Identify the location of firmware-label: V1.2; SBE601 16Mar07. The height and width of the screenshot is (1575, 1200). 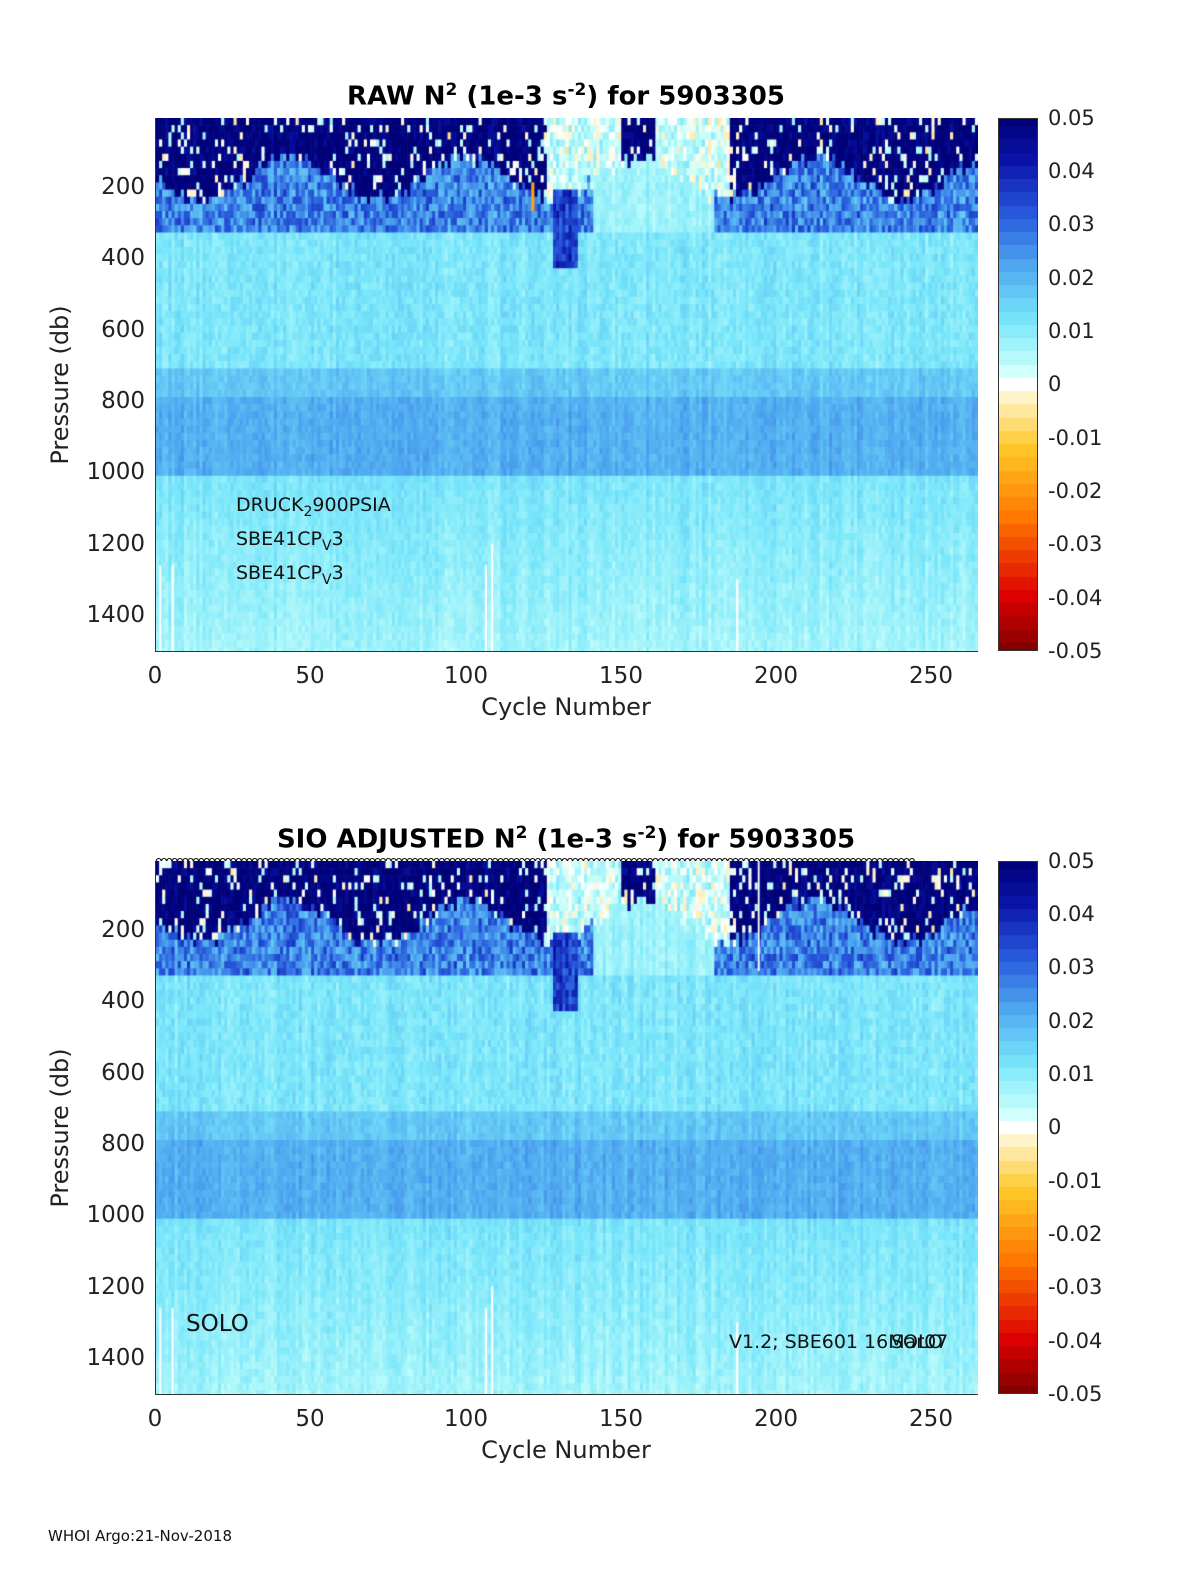
(839, 1342).